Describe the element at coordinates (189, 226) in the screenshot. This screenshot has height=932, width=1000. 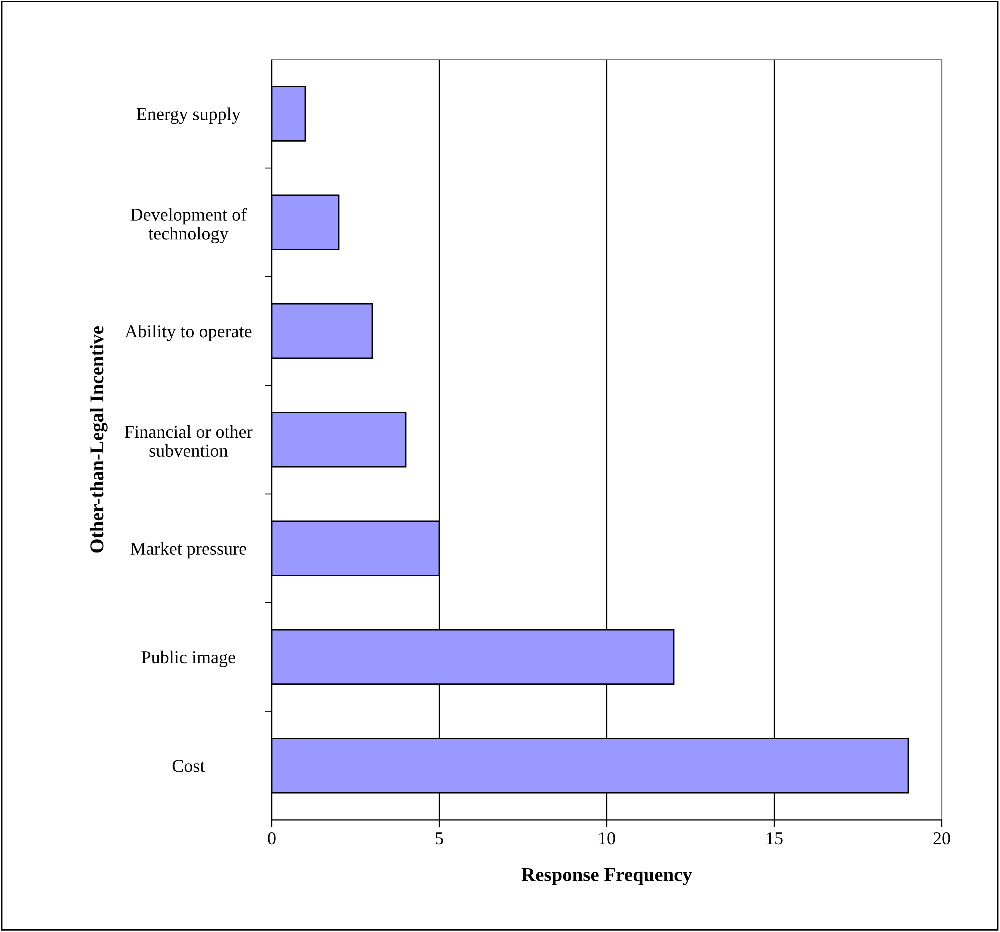
I see `y-tick-label: Development of technology` at that location.